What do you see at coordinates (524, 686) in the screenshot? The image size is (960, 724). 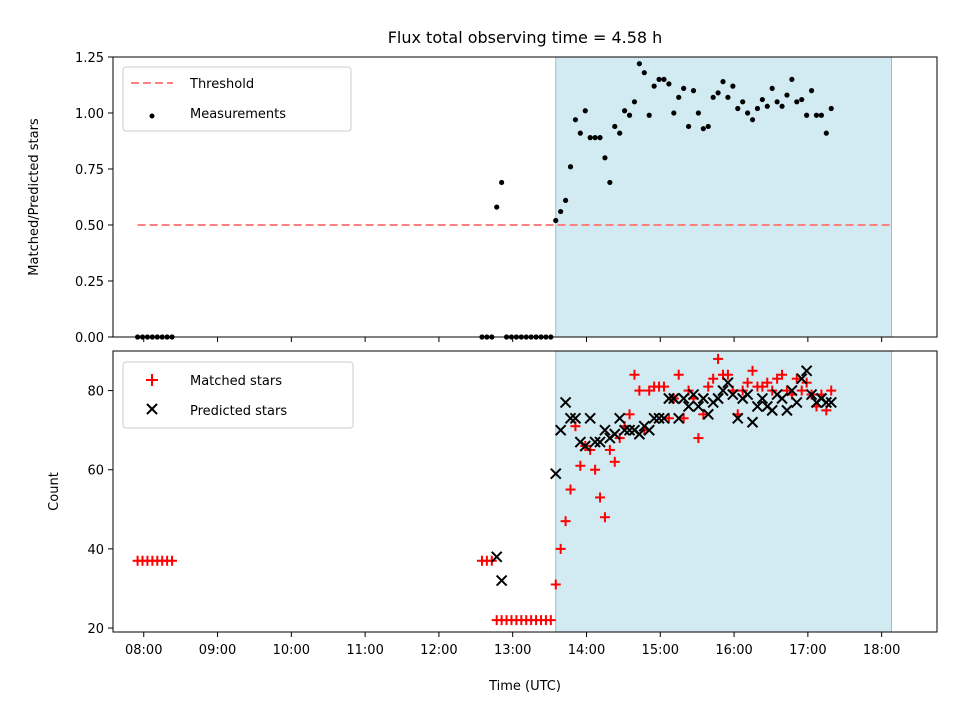 I see `x-axis-label: Time (UTC)` at bounding box center [524, 686].